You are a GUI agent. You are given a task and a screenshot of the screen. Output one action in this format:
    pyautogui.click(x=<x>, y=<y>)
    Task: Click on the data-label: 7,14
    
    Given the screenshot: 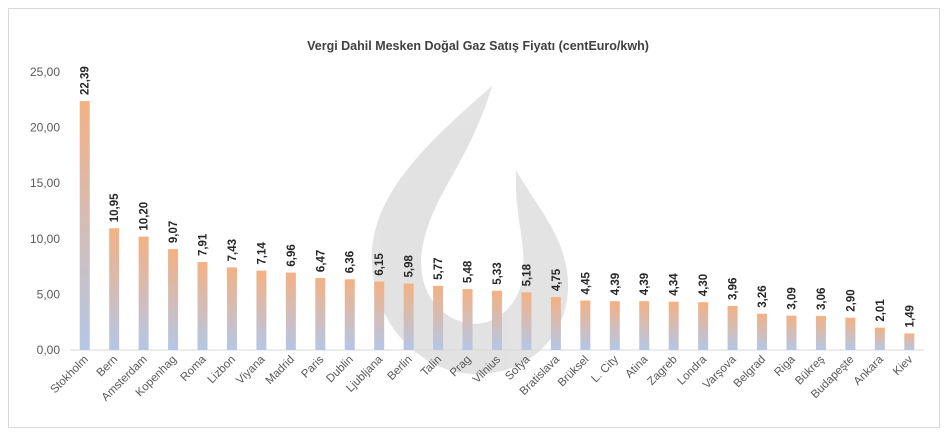 What is the action you would take?
    pyautogui.click(x=262, y=253)
    